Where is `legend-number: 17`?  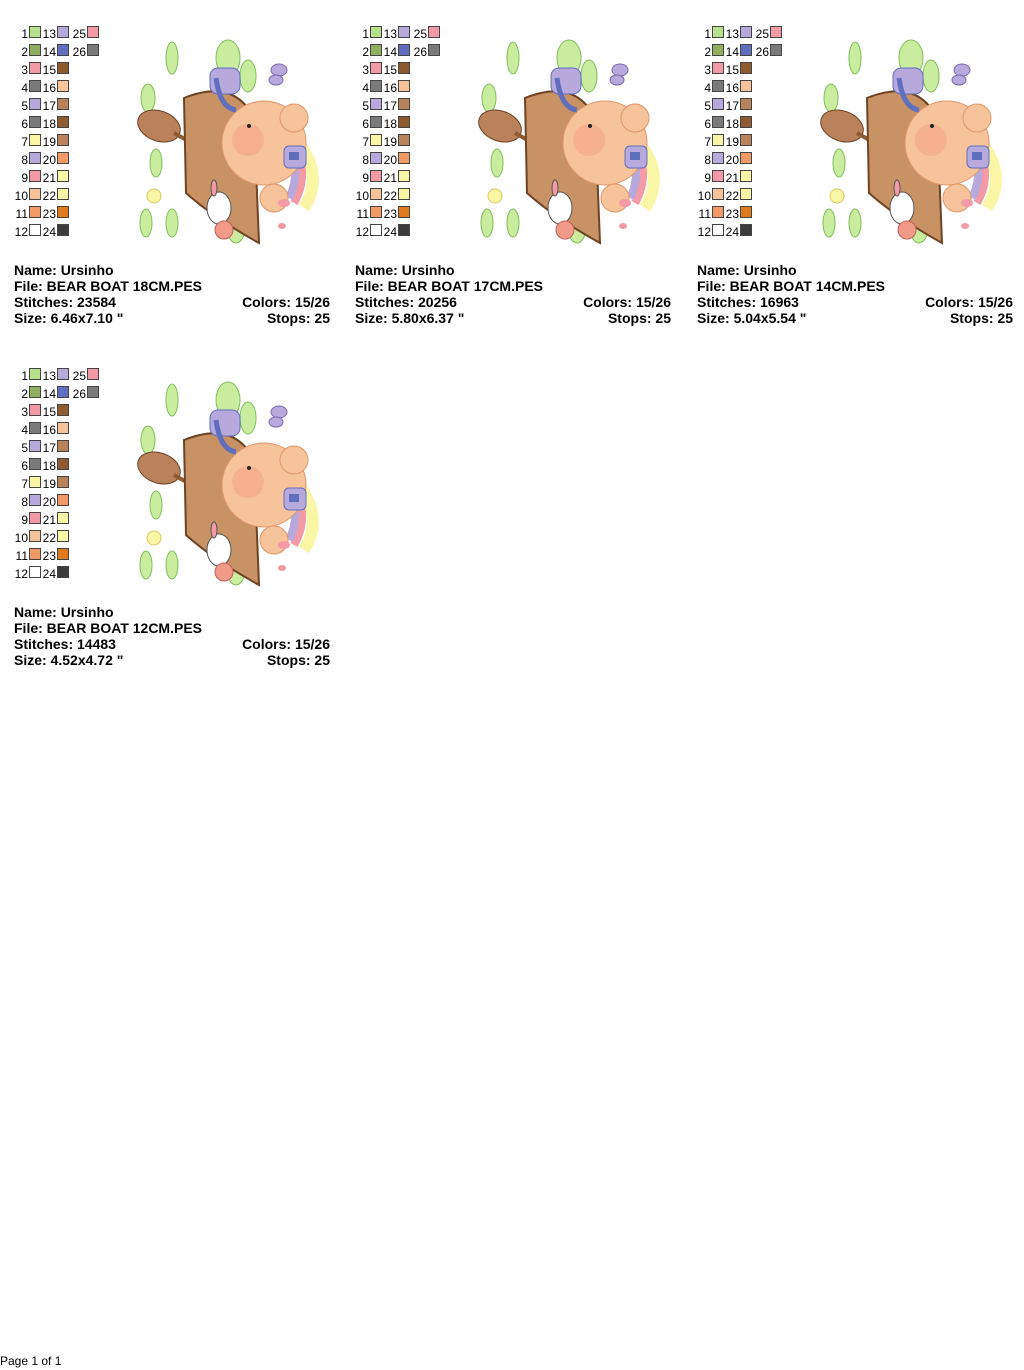
legend-number: 17 is located at coordinates (49, 448).